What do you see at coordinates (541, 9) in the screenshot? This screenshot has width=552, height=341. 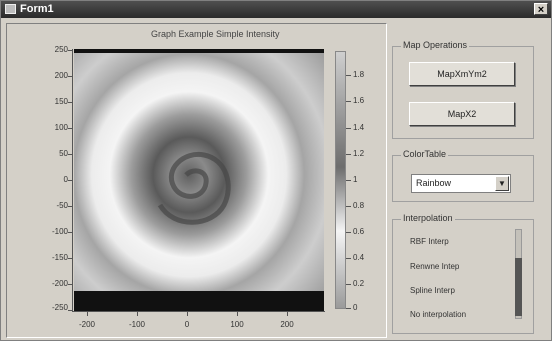 I see `close-button: ×` at bounding box center [541, 9].